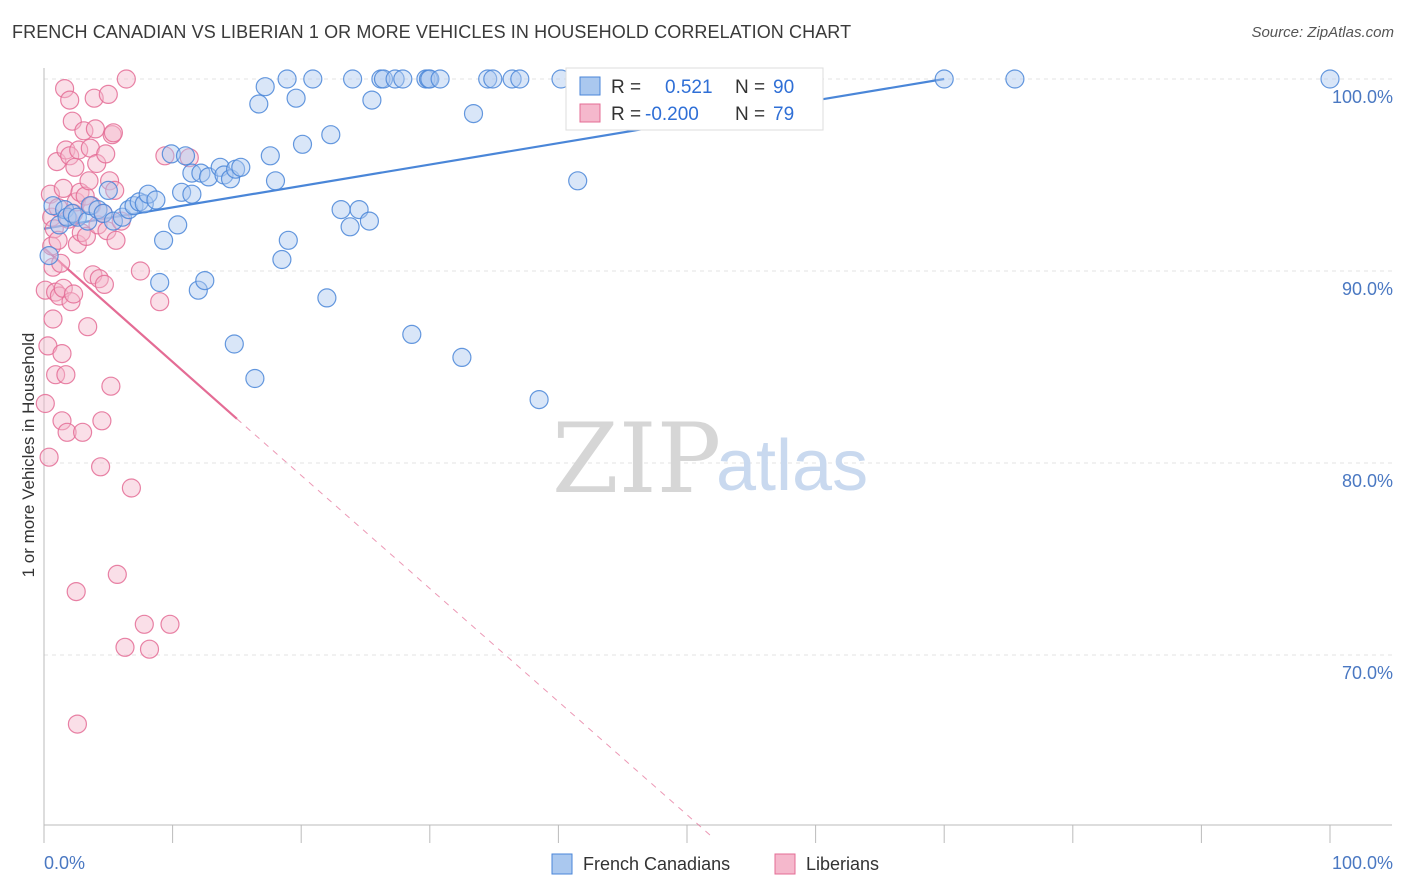 The height and width of the screenshot is (892, 1406). What do you see at coordinates (1362, 97) in the screenshot?
I see `y-tick-label-3: 100.0%` at bounding box center [1362, 97].